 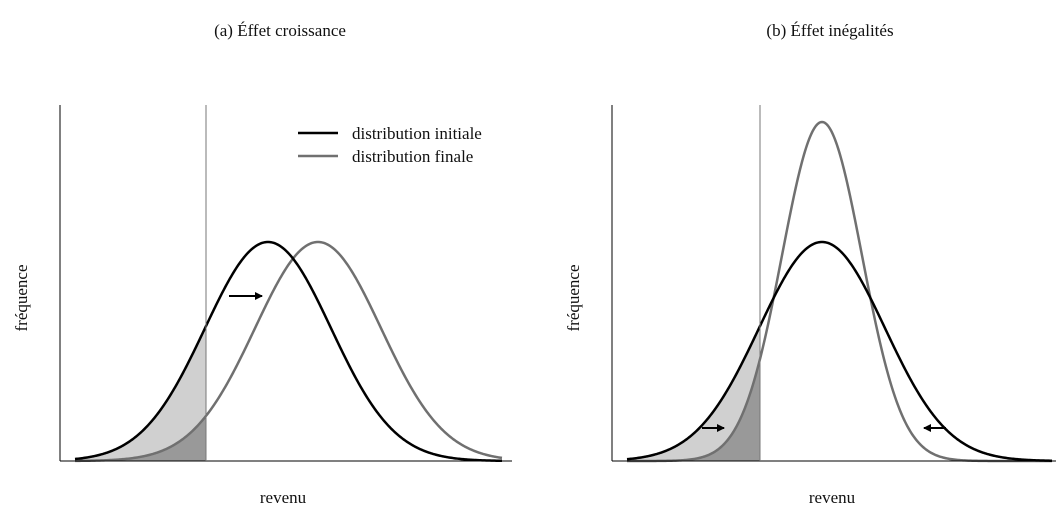 I want to click on legend-label: distribution finale, so click(x=412, y=156).